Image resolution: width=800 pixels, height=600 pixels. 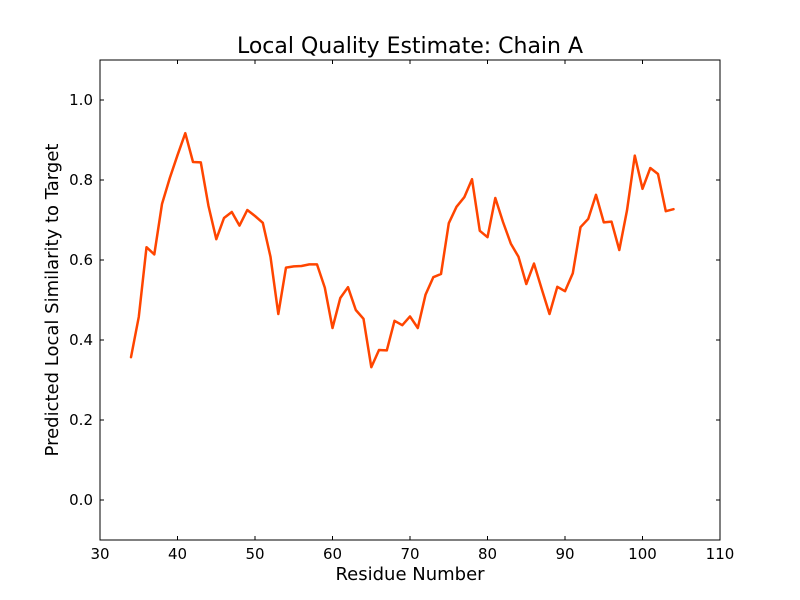 I want to click on y-tick-label: 0.8, so click(x=81, y=180).